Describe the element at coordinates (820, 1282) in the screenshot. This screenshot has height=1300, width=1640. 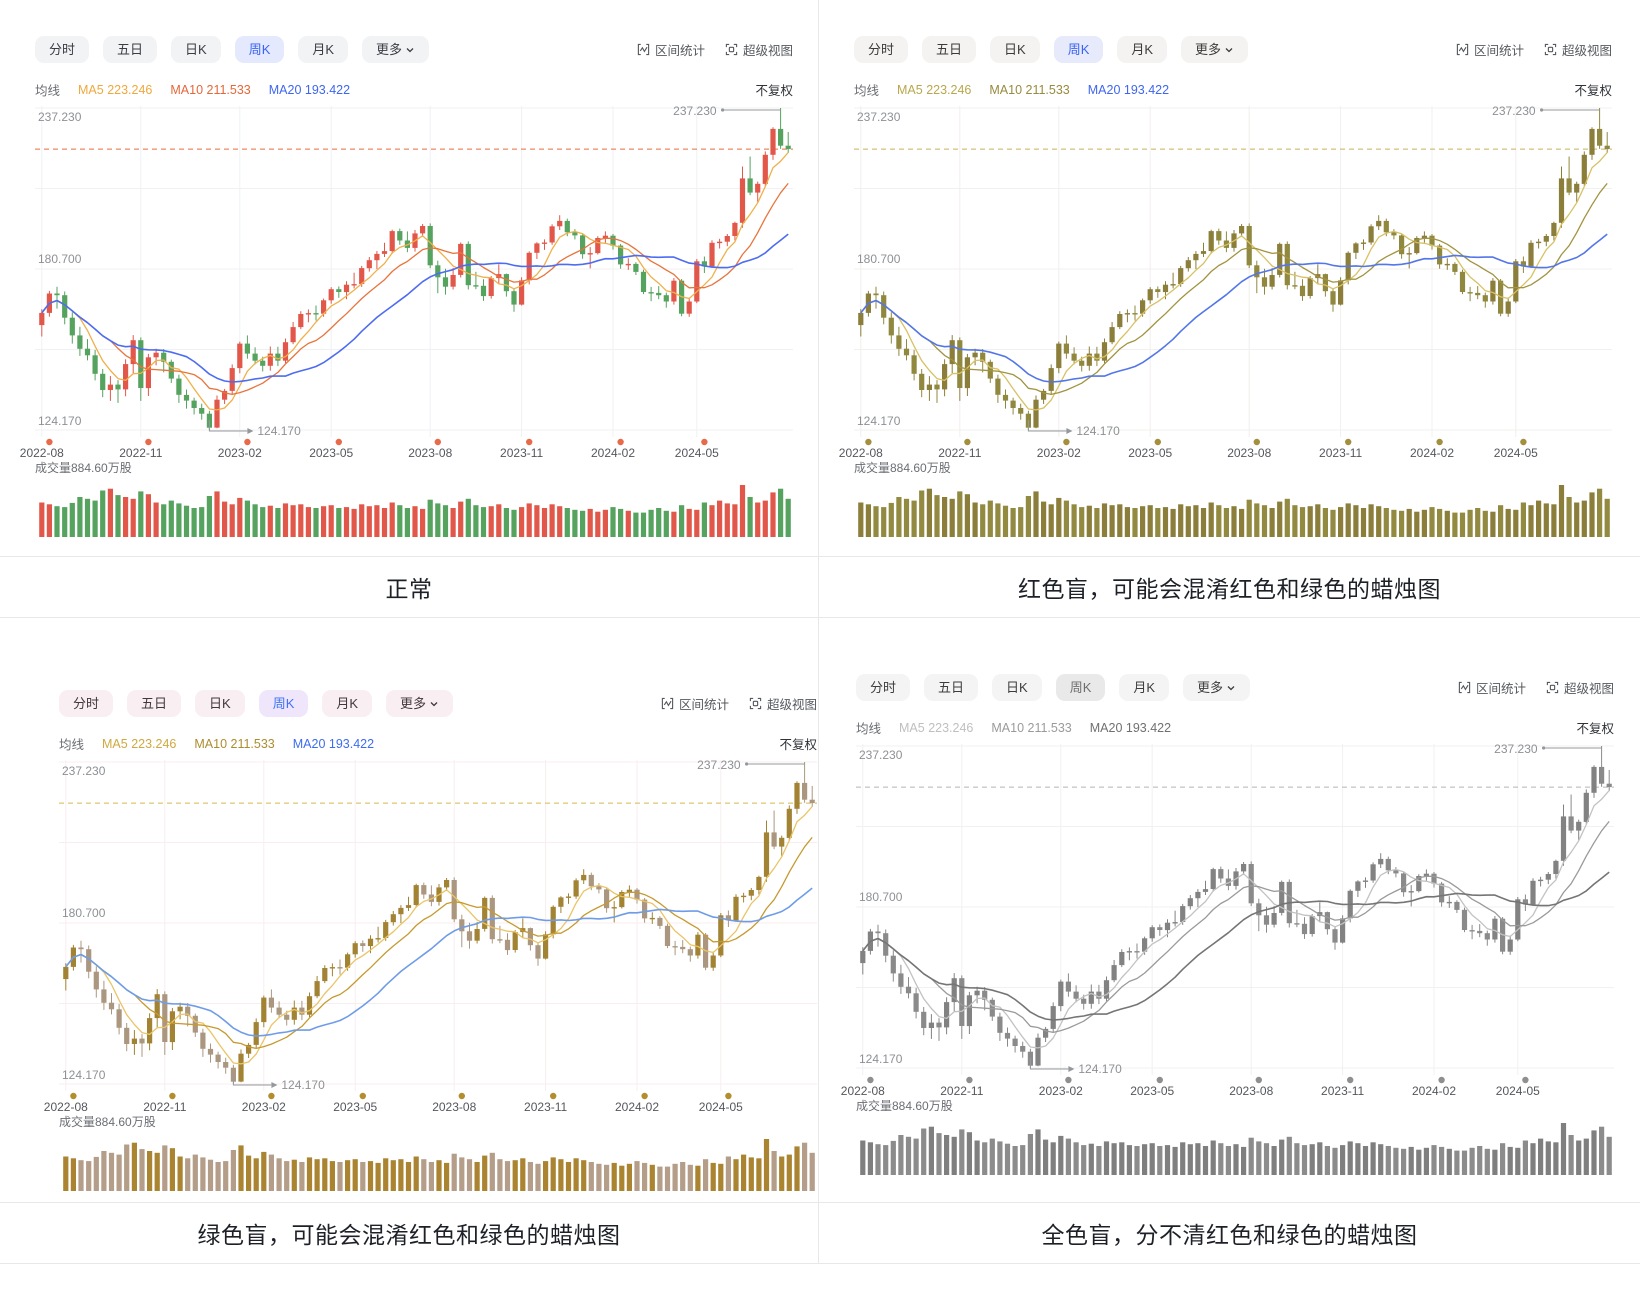
I see `footer-spacer` at that location.